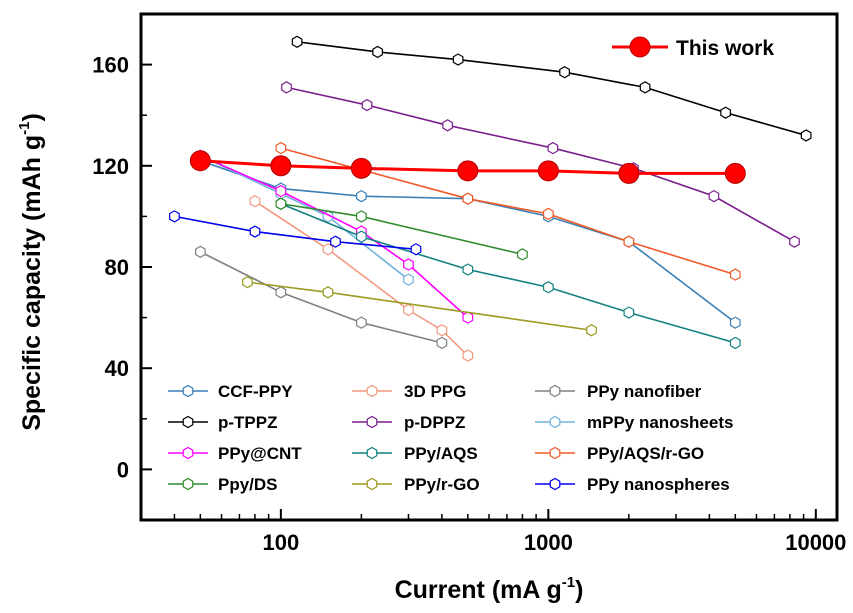 The height and width of the screenshot is (613, 853). I want to click on x-tick-label: 1000, so click(548, 542).